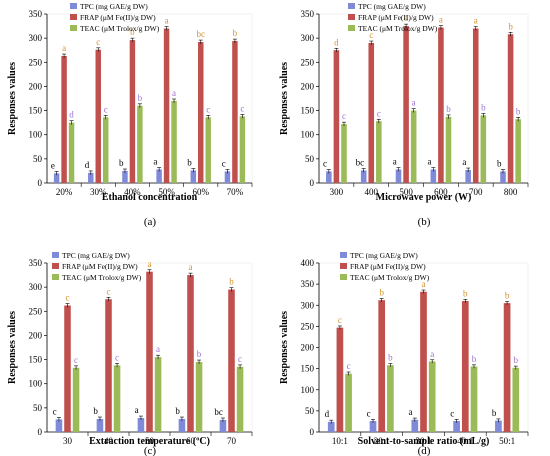  What do you see at coordinates (476, 192) in the screenshot?
I see `x-tick-label: 700` at bounding box center [476, 192].